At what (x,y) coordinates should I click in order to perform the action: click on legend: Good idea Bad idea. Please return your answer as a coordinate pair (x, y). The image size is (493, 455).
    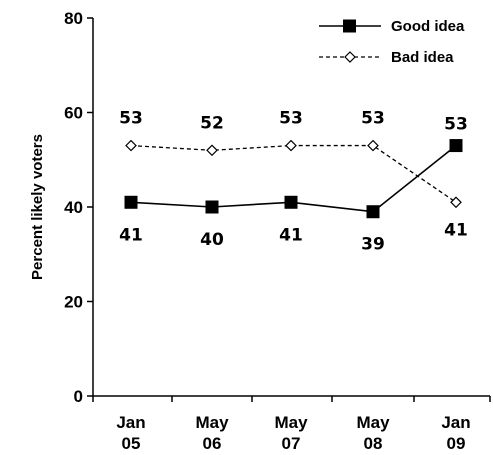
    Looking at the image, I should click on (392, 42).